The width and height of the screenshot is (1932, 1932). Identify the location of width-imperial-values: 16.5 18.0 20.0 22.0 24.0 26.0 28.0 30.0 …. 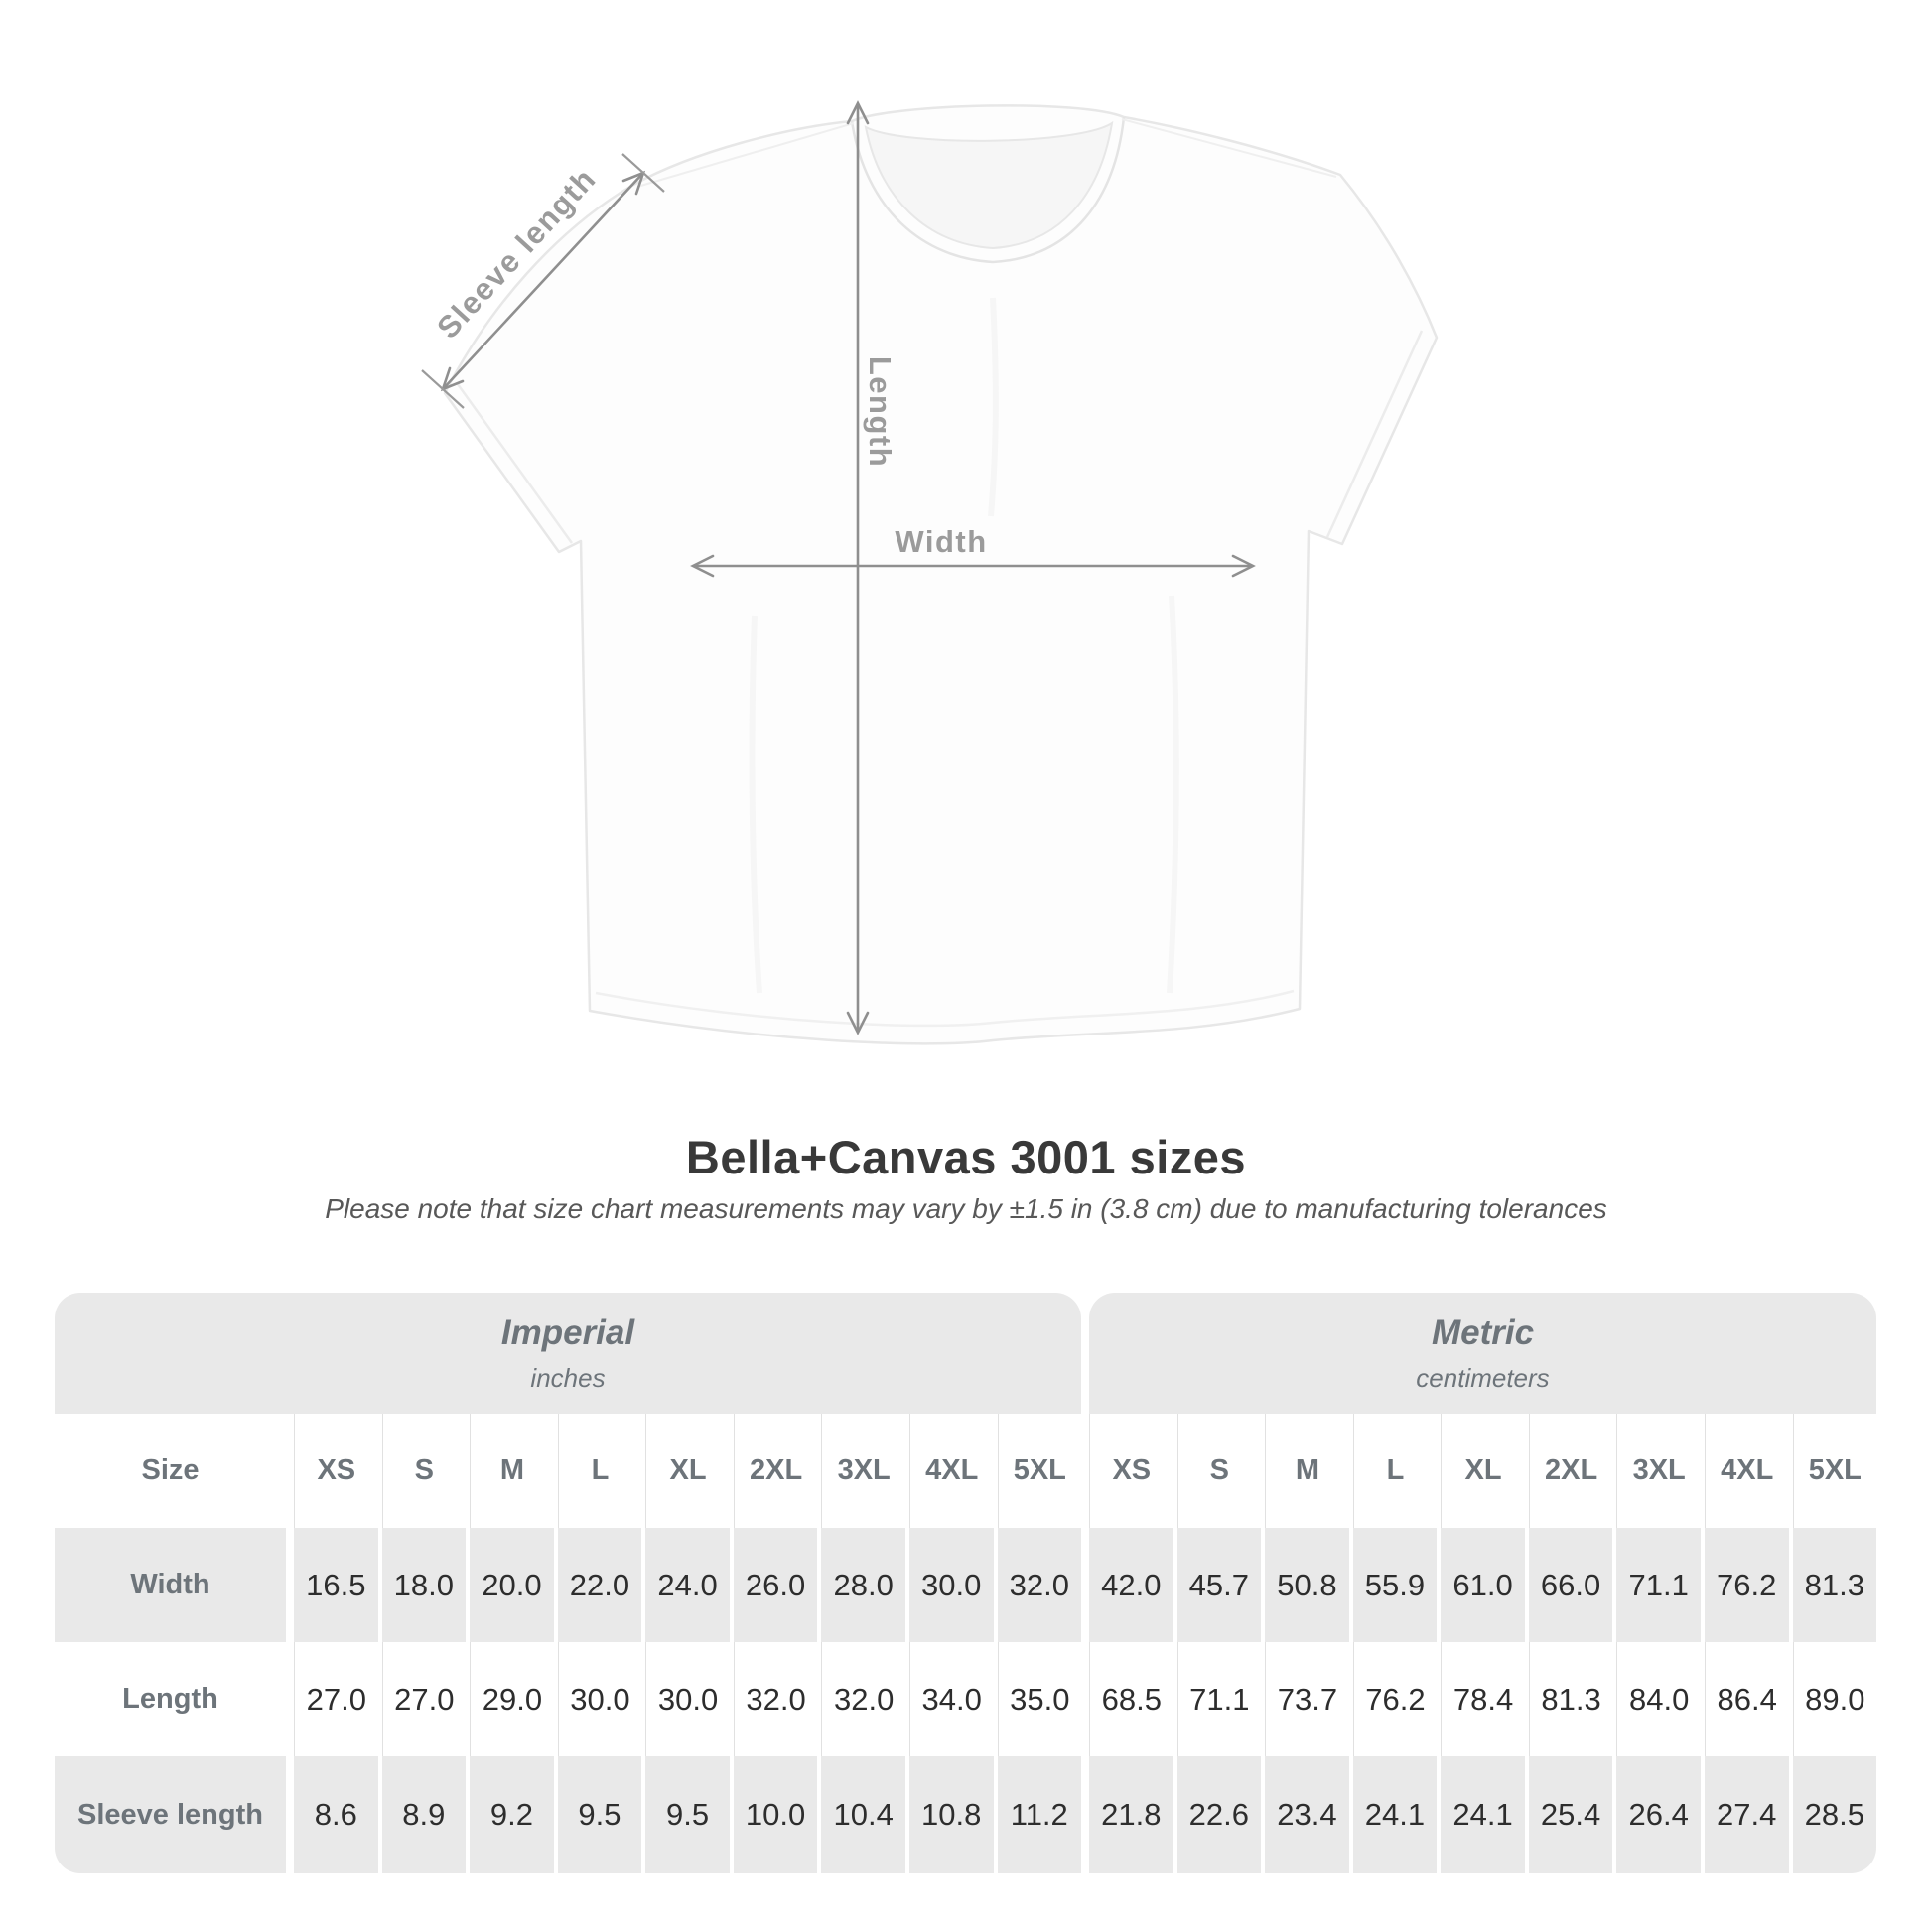
(688, 1585).